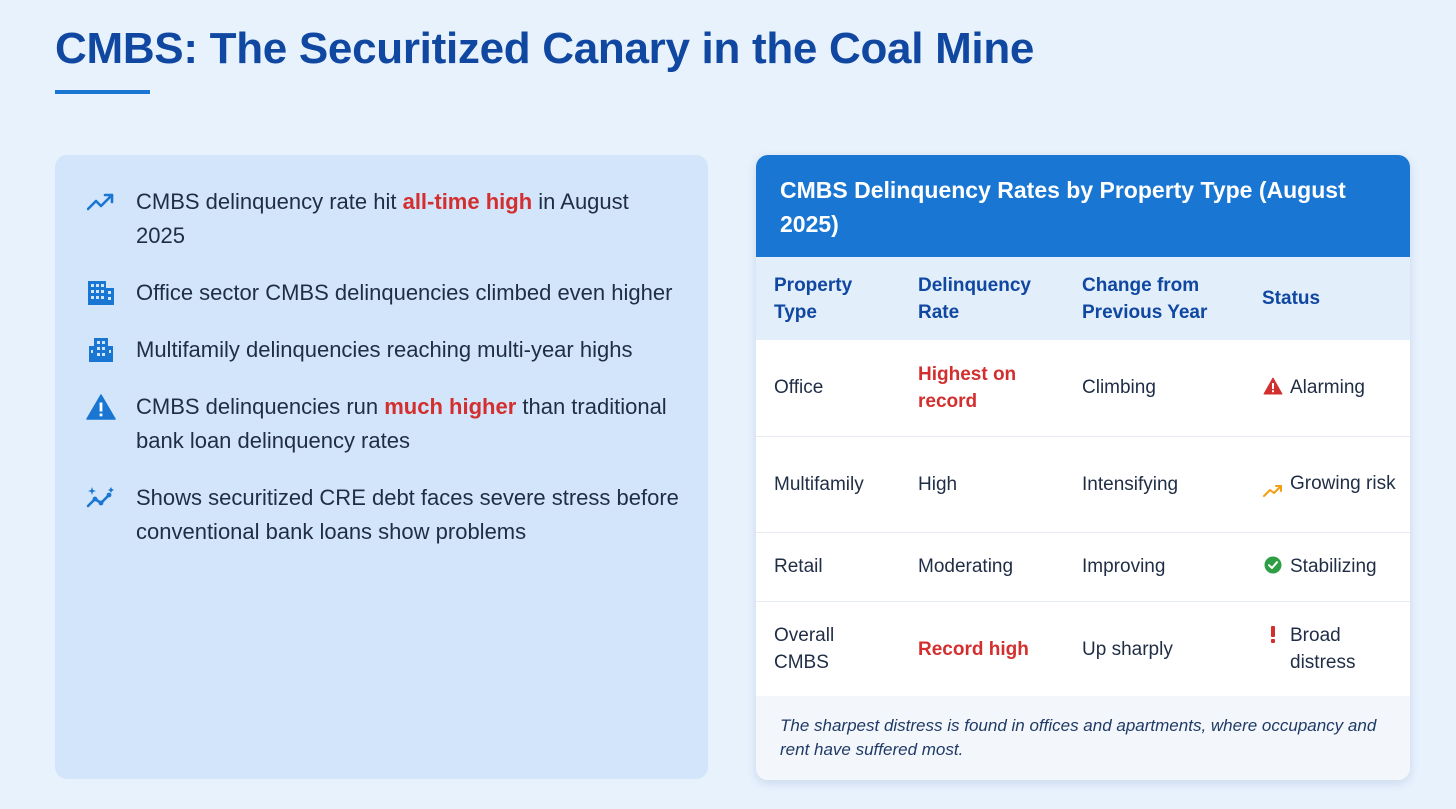 The image size is (1456, 809). Describe the element at coordinates (973, 649) in the screenshot. I see `cell-rate: Record high` at that location.